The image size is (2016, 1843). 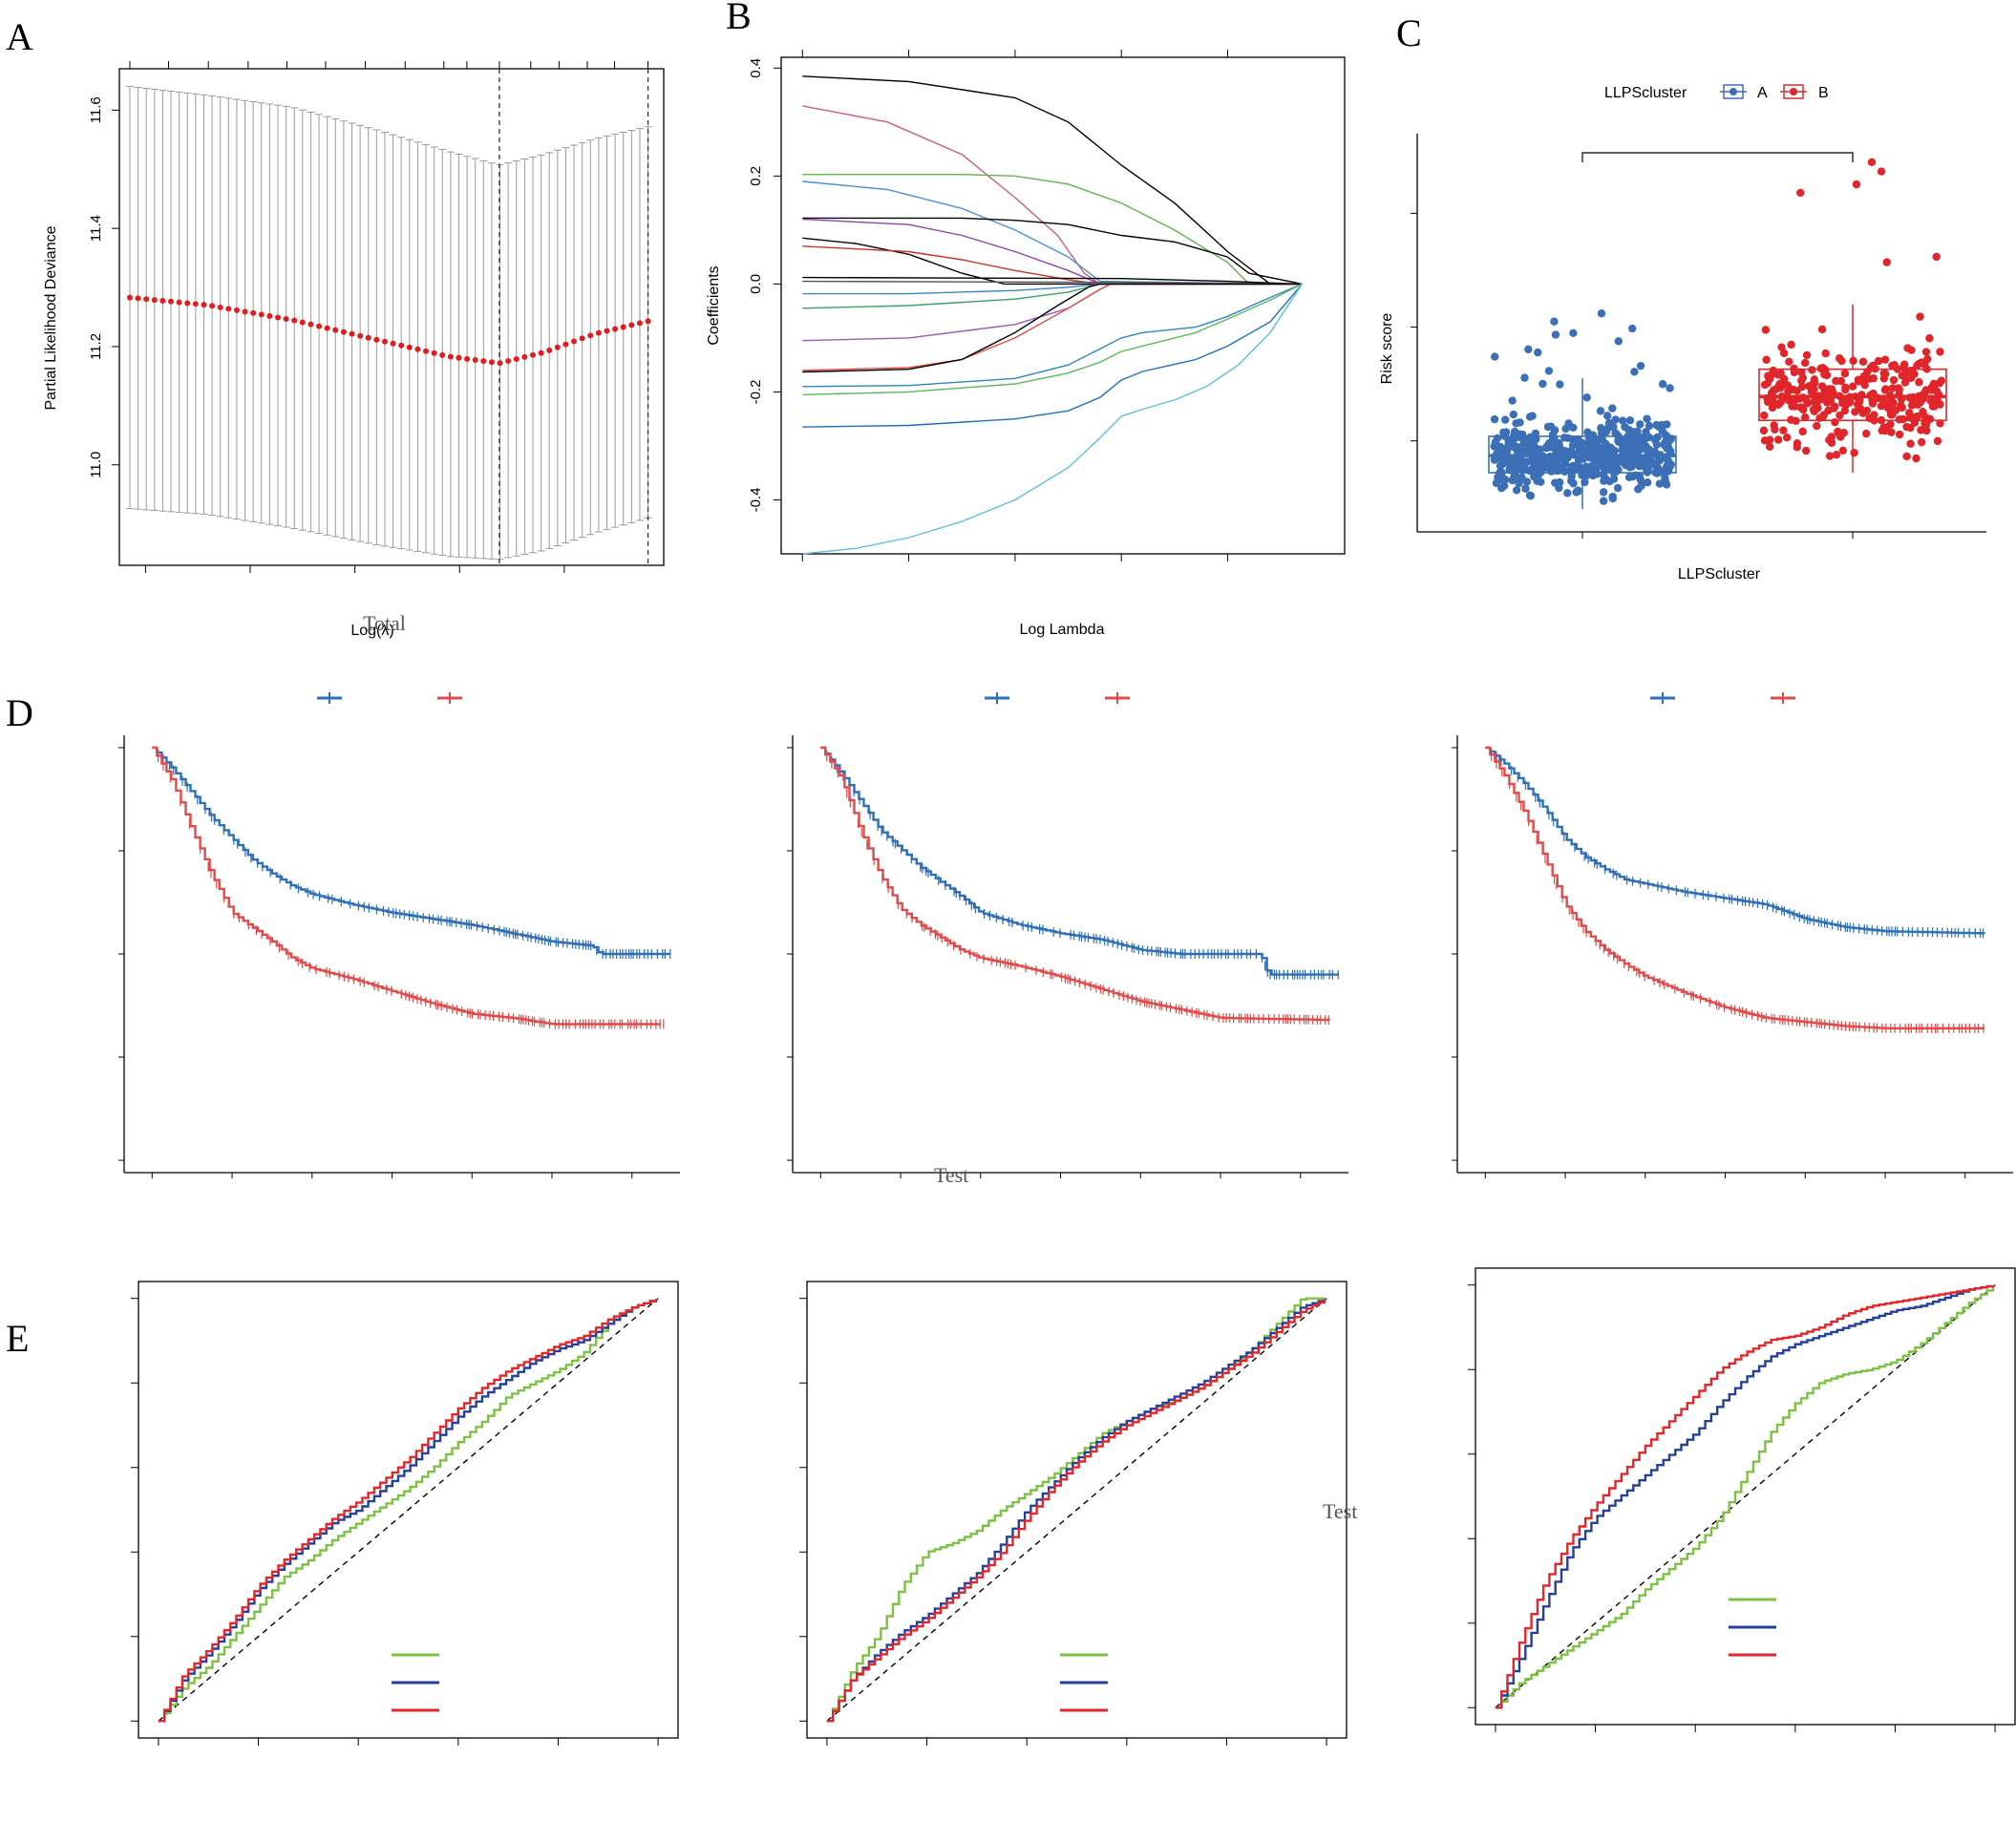 I want to click on panel-c-legend-label-b: B, so click(x=1823, y=93).